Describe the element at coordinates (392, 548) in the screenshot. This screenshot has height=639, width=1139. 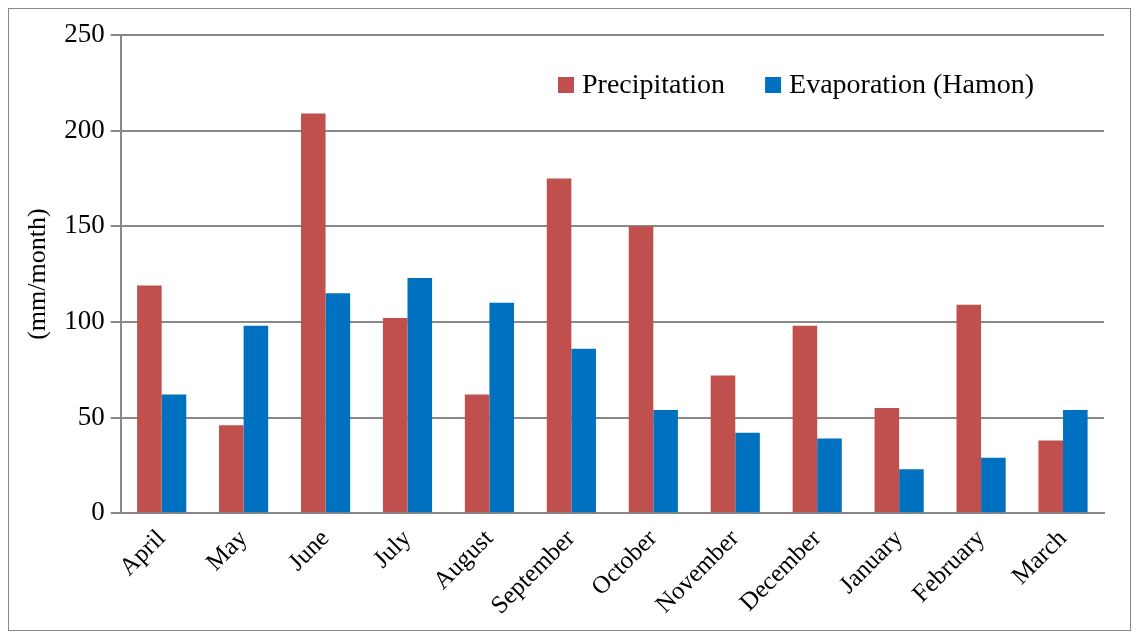
I see `x-tick-label: July` at that location.